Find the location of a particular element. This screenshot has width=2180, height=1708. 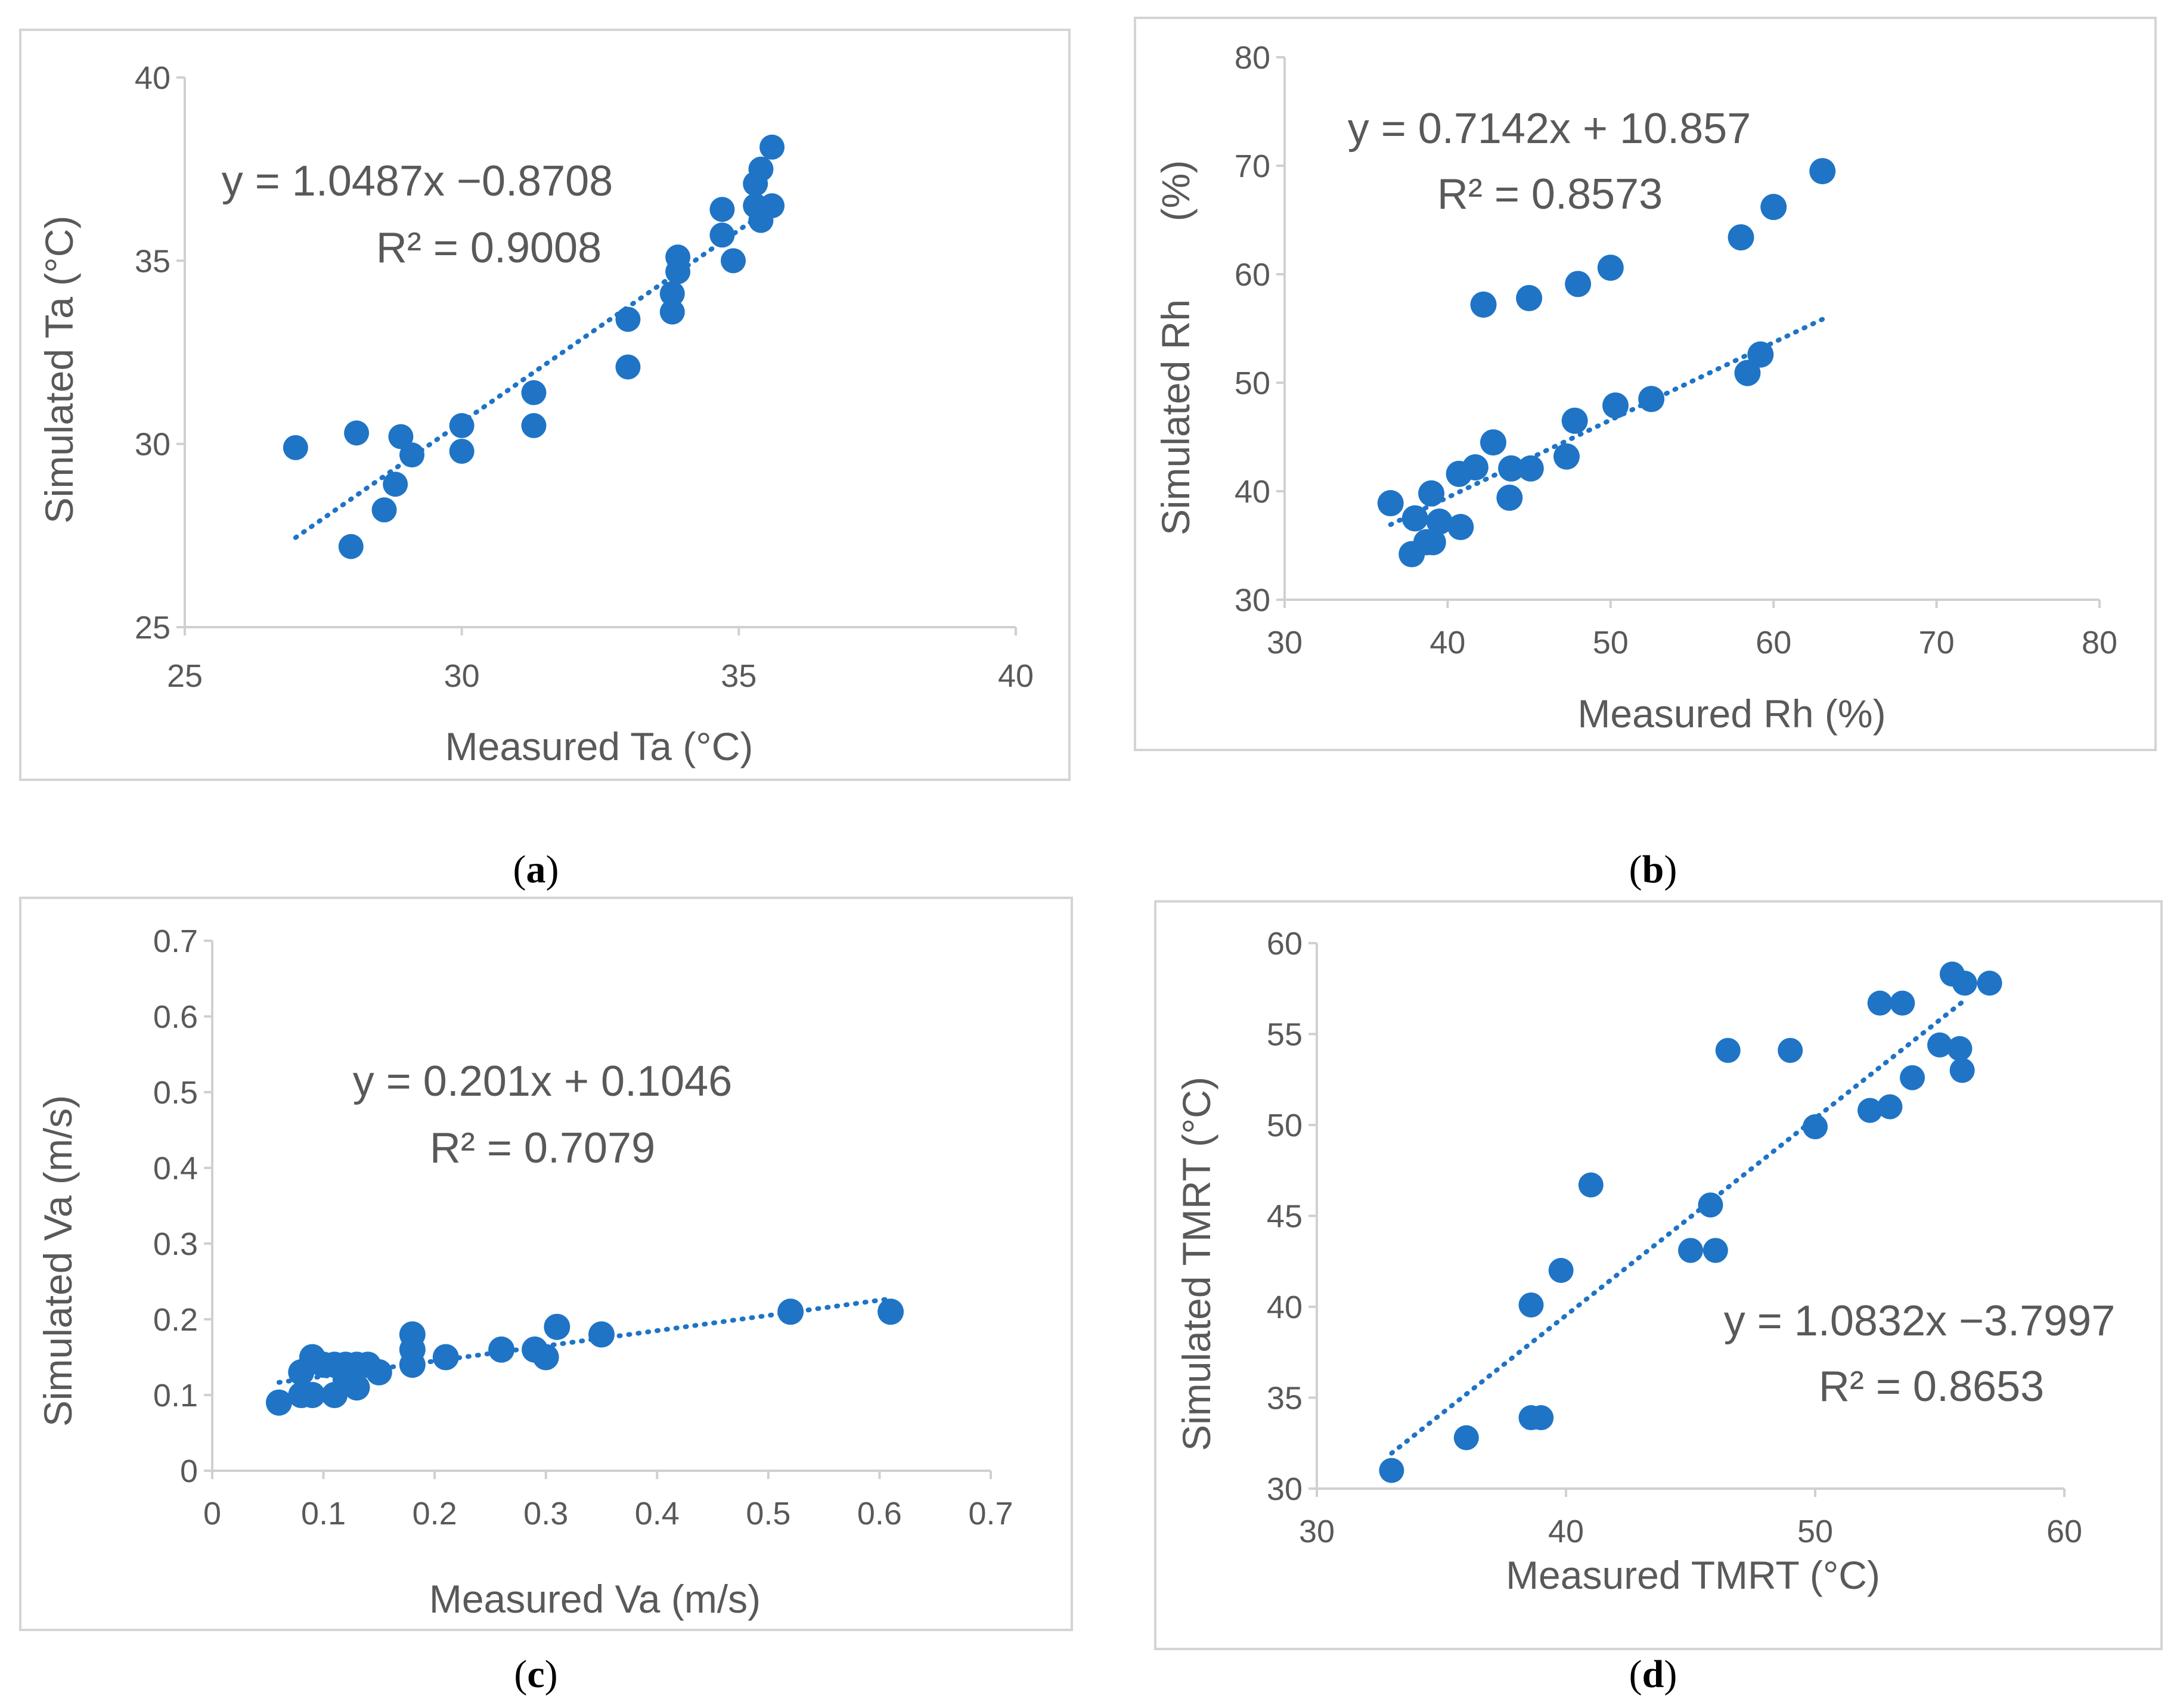

x-tick-label: 0 is located at coordinates (212, 1514).